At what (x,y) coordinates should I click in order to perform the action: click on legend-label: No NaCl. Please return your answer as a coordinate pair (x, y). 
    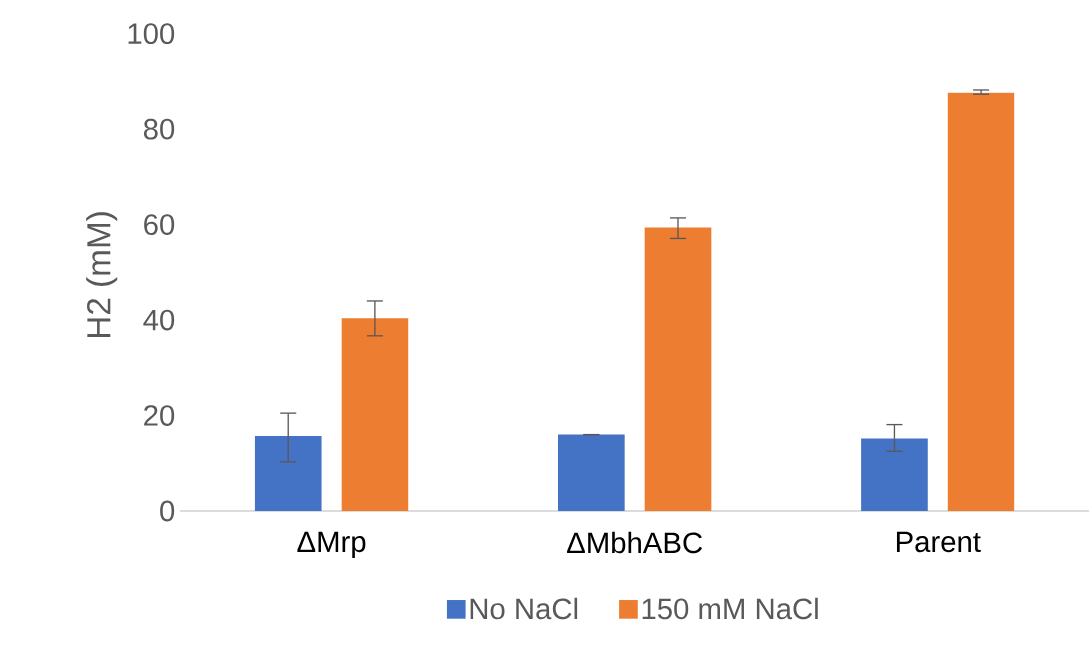
    Looking at the image, I should click on (524, 608).